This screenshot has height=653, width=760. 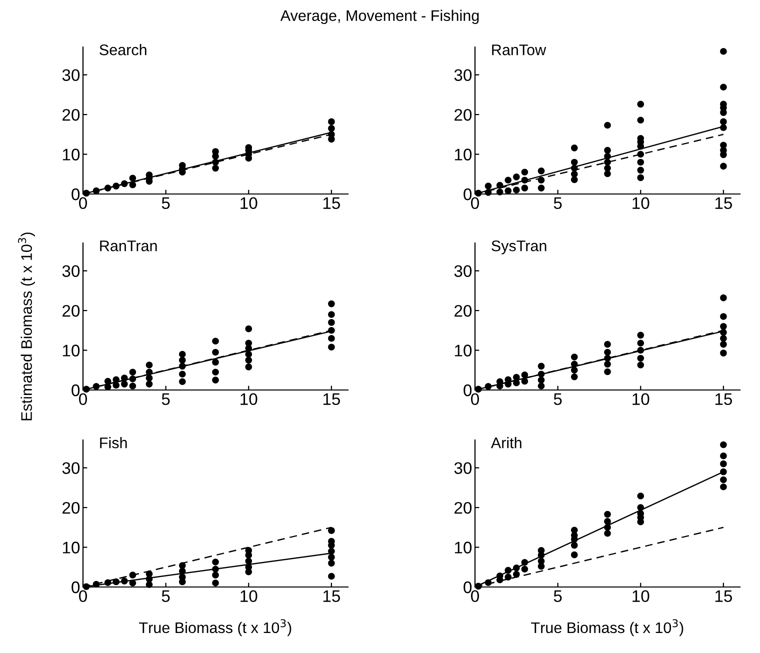 What do you see at coordinates (128, 246) in the screenshot?
I see `chart-title: RanTran` at bounding box center [128, 246].